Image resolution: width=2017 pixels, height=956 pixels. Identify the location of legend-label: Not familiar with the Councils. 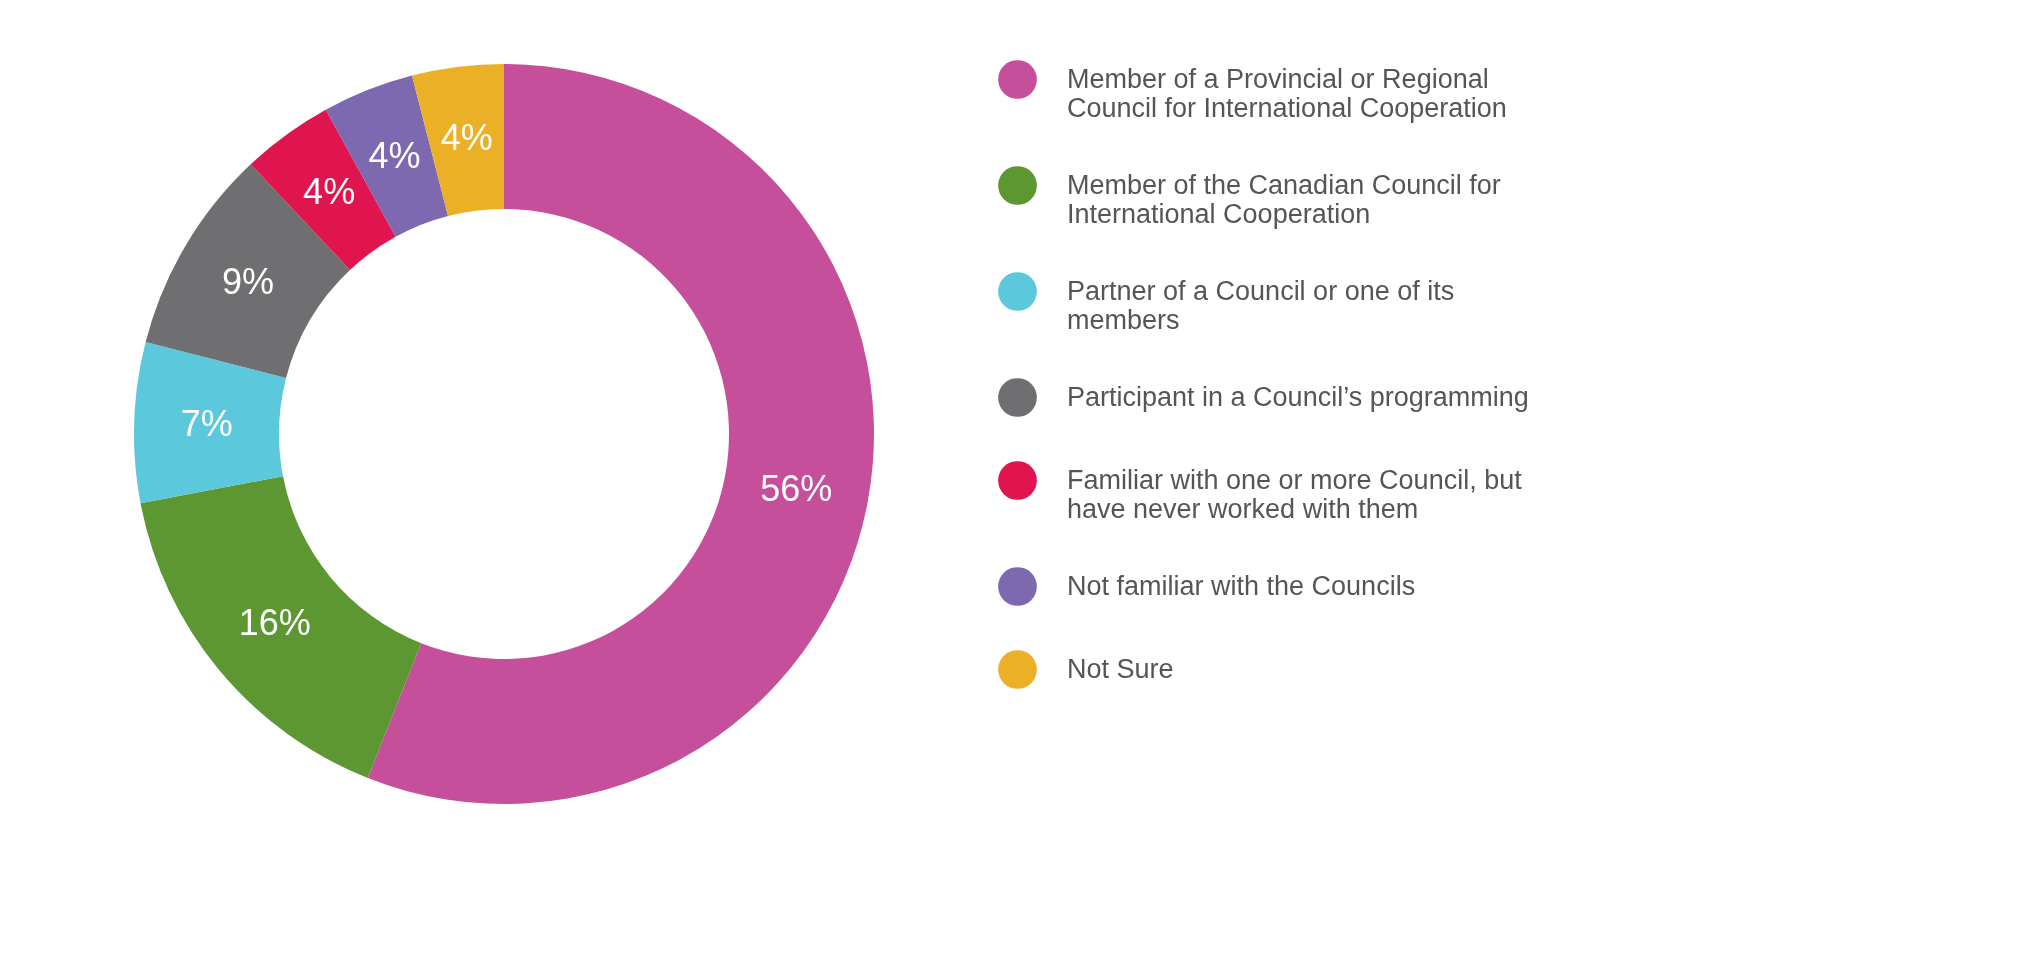
(1241, 585).